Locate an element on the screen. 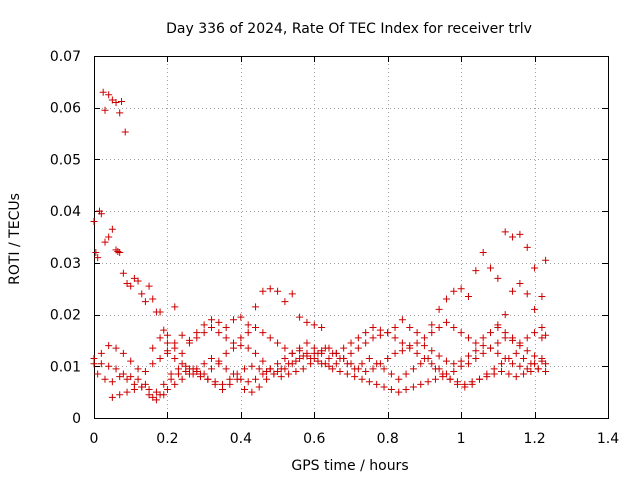 The image size is (640, 480). y-tick-label: 0.03 is located at coordinates (65, 264).